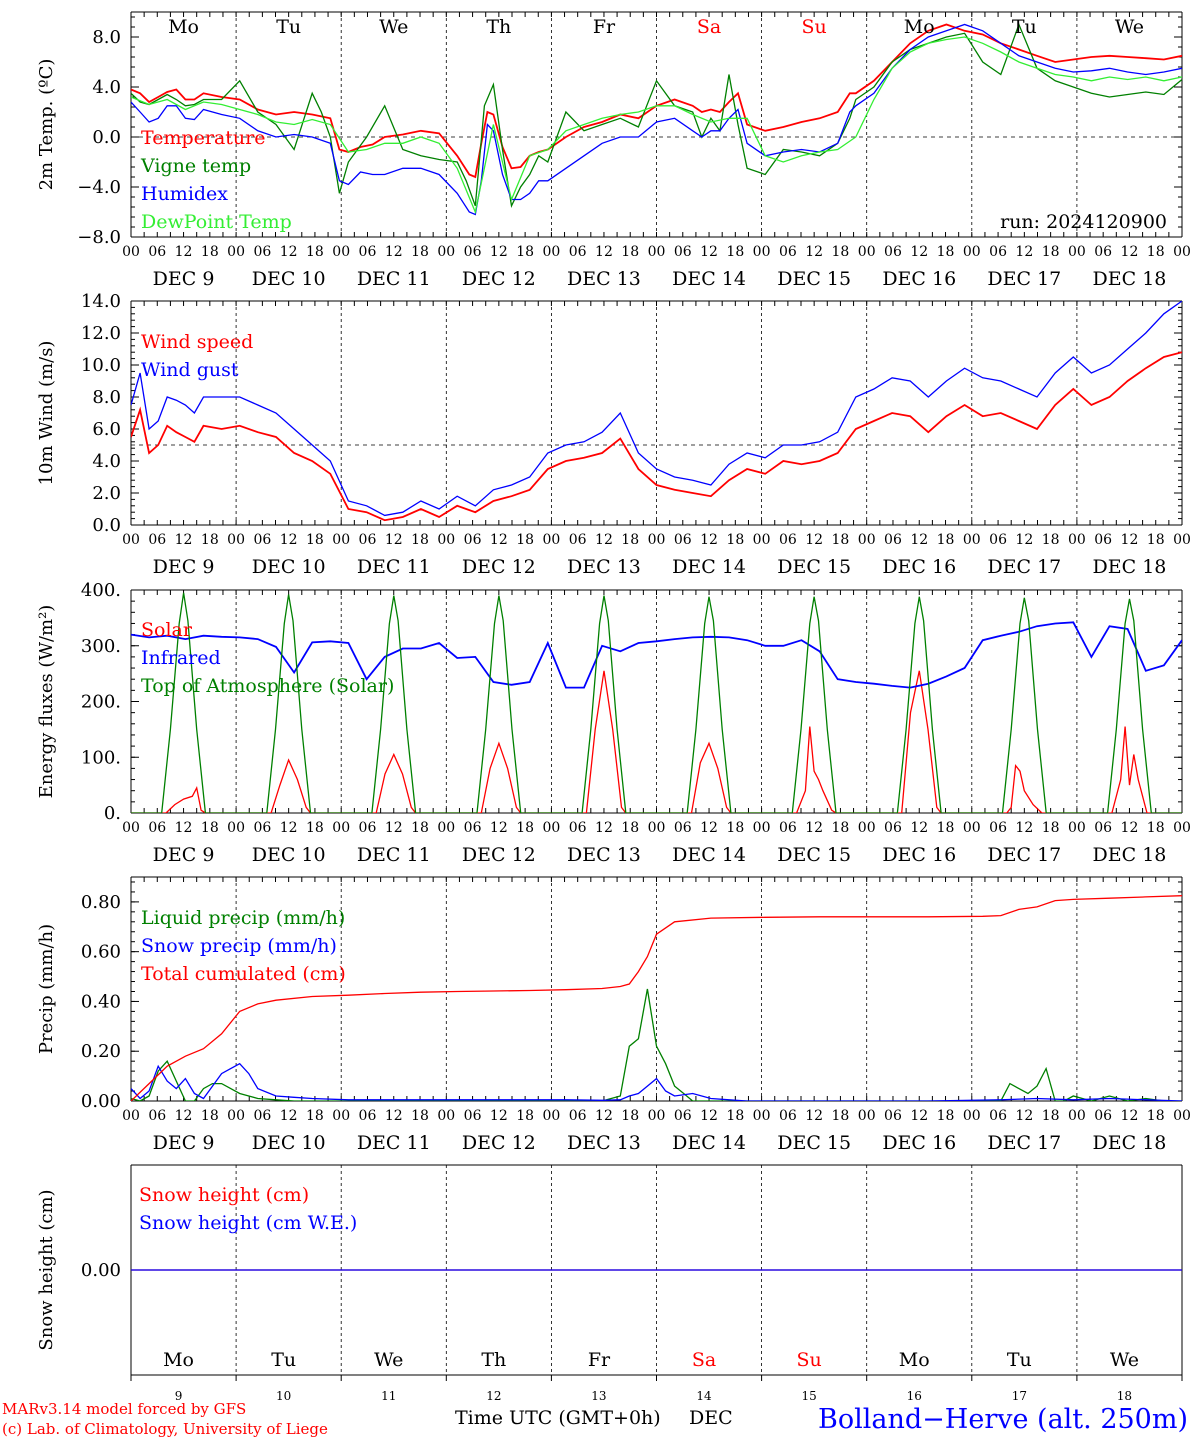 Image resolution: width=1194 pixels, height=1444 pixels. What do you see at coordinates (106, 493) in the screenshot?
I see `y-tick-label: 2.0` at bounding box center [106, 493].